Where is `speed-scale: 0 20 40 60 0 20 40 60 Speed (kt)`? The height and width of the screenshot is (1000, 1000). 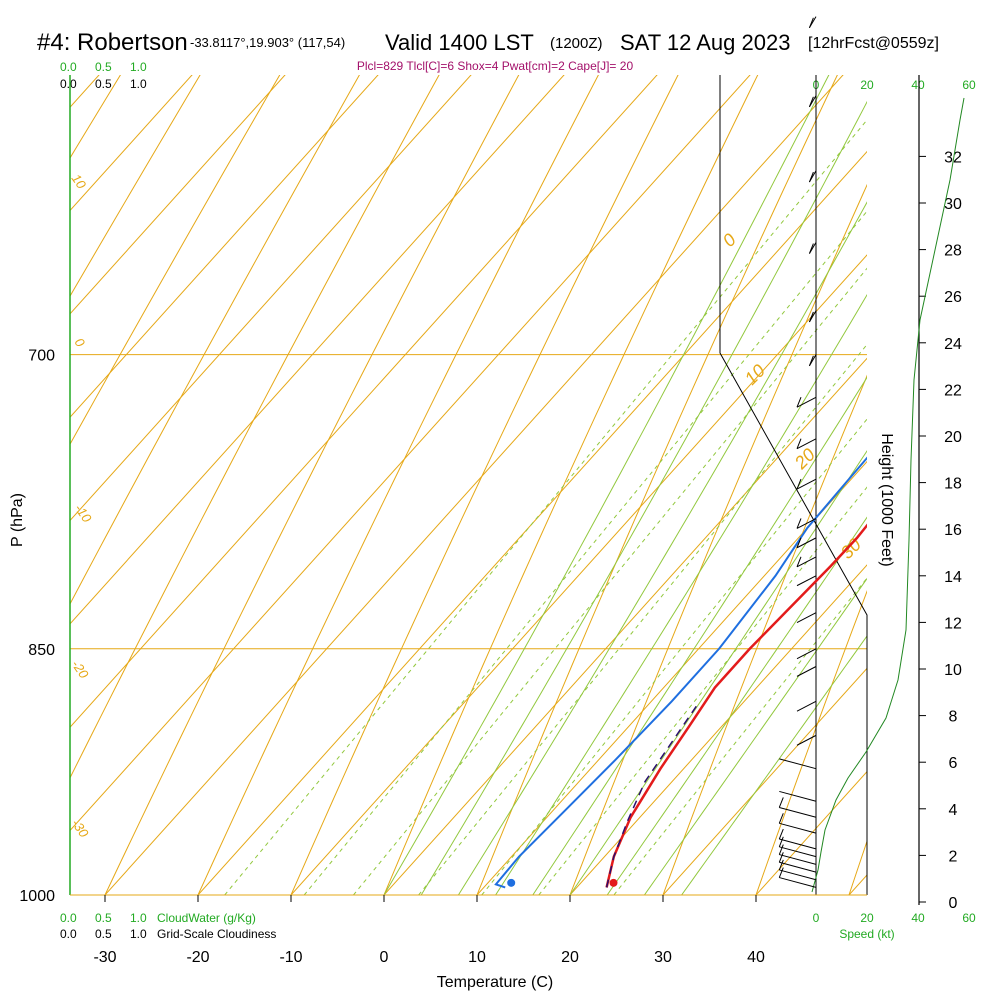 speed-scale: 0 20 40 60 0 20 40 60 Speed (kt) is located at coordinates (894, 509).